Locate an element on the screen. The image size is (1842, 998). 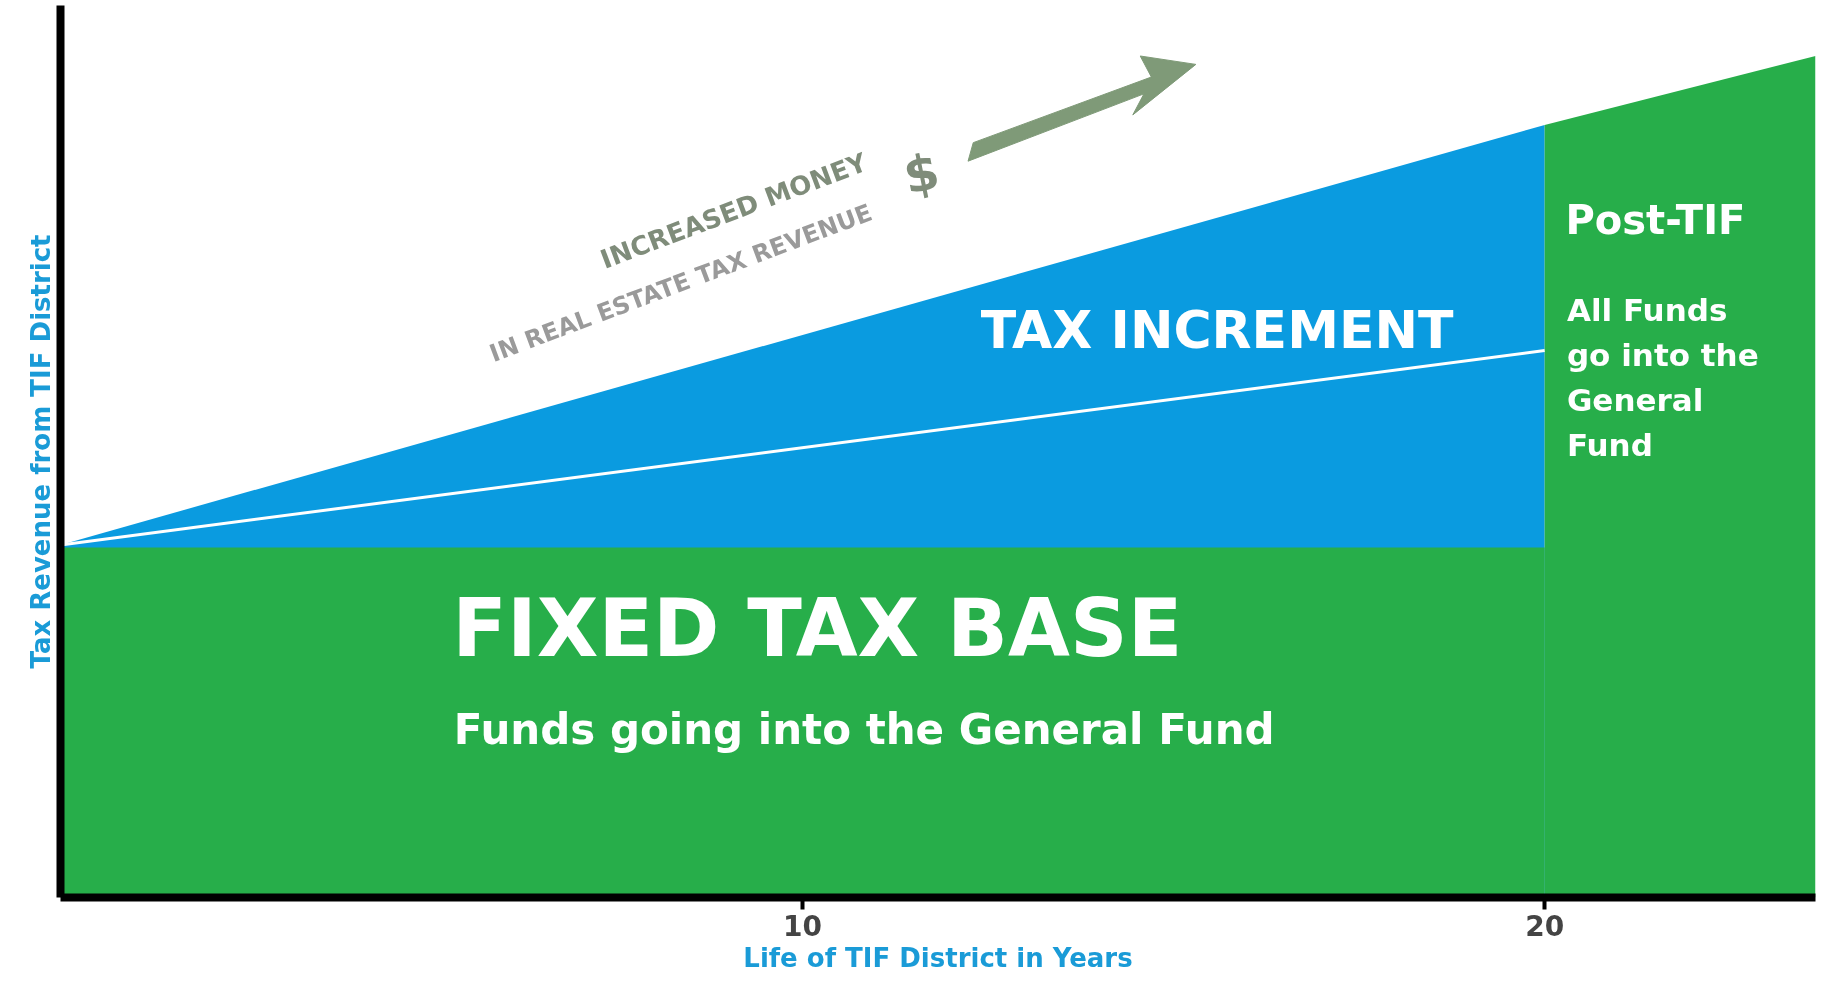
annotation: TAX INCREMENT is located at coordinates (1217, 330).